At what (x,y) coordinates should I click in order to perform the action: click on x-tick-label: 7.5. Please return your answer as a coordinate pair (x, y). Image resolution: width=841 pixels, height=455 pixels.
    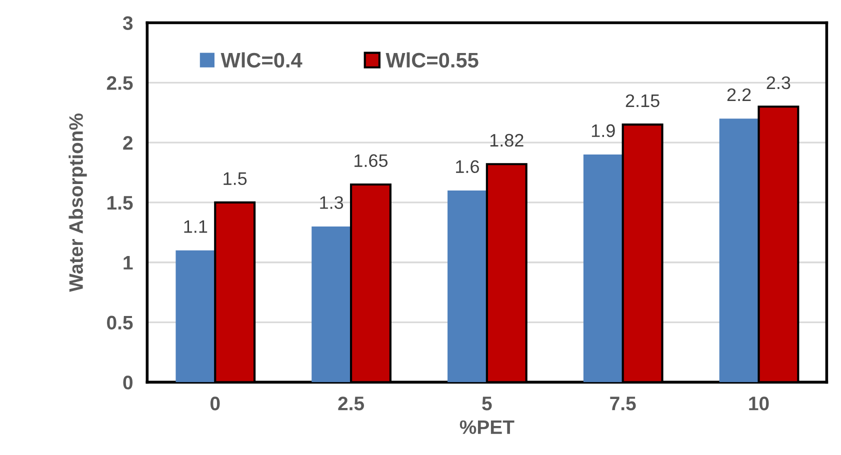
    Looking at the image, I should click on (623, 403).